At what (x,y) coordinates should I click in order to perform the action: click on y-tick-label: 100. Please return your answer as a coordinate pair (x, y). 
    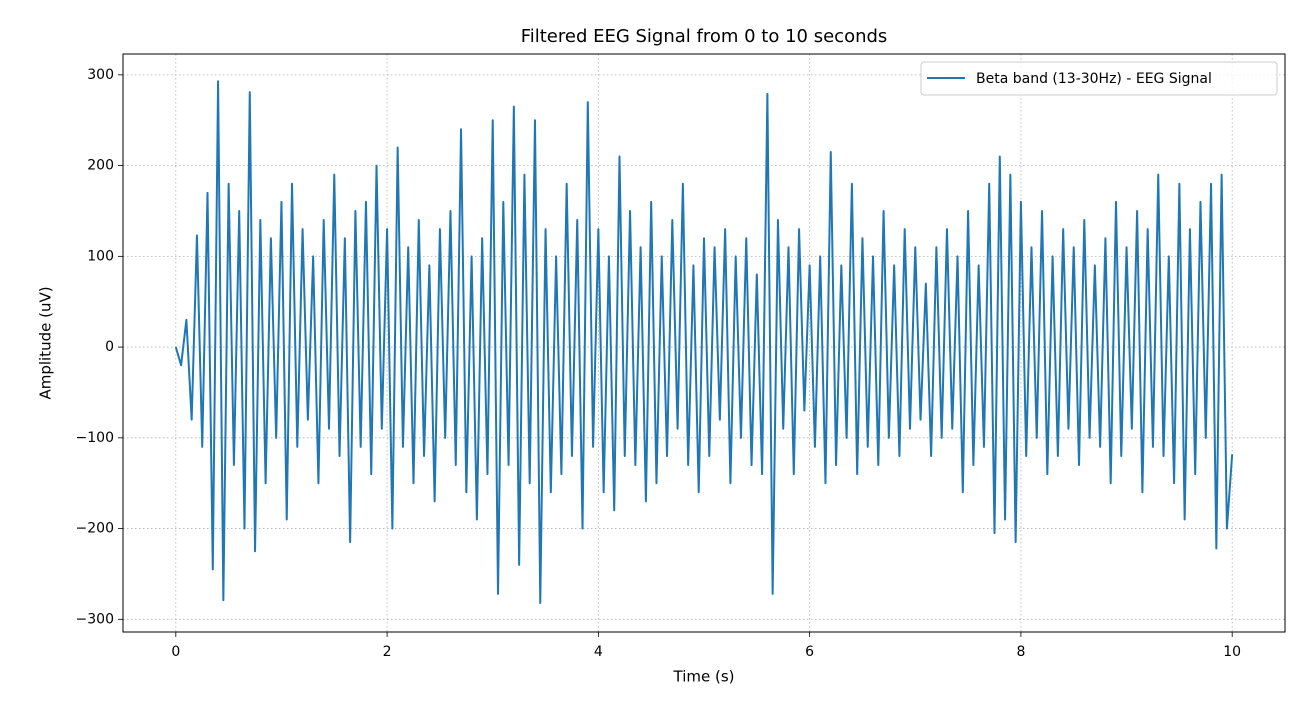
    Looking at the image, I should click on (100, 256).